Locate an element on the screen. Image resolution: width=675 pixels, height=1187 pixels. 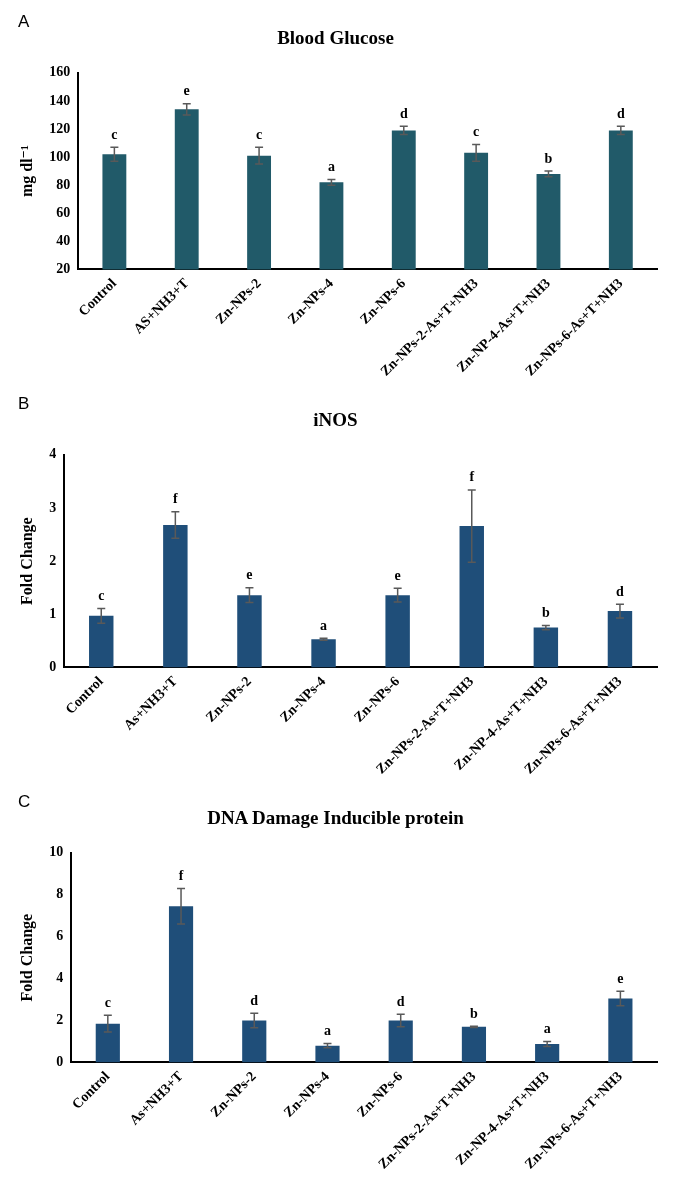
y-tick-label: 120 is located at coordinates (60, 128).